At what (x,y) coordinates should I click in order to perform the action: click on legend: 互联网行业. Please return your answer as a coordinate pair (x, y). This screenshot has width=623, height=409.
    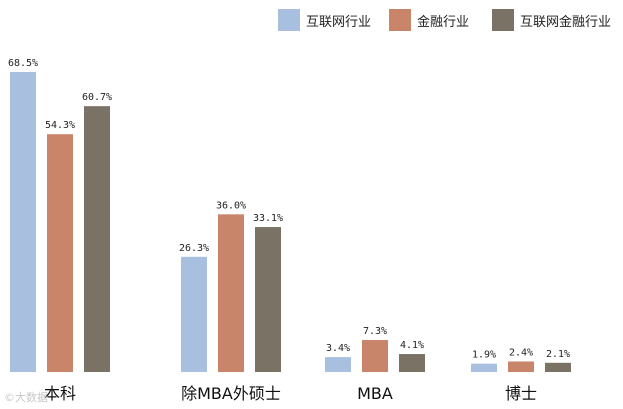
    Looking at the image, I should click on (324, 20).